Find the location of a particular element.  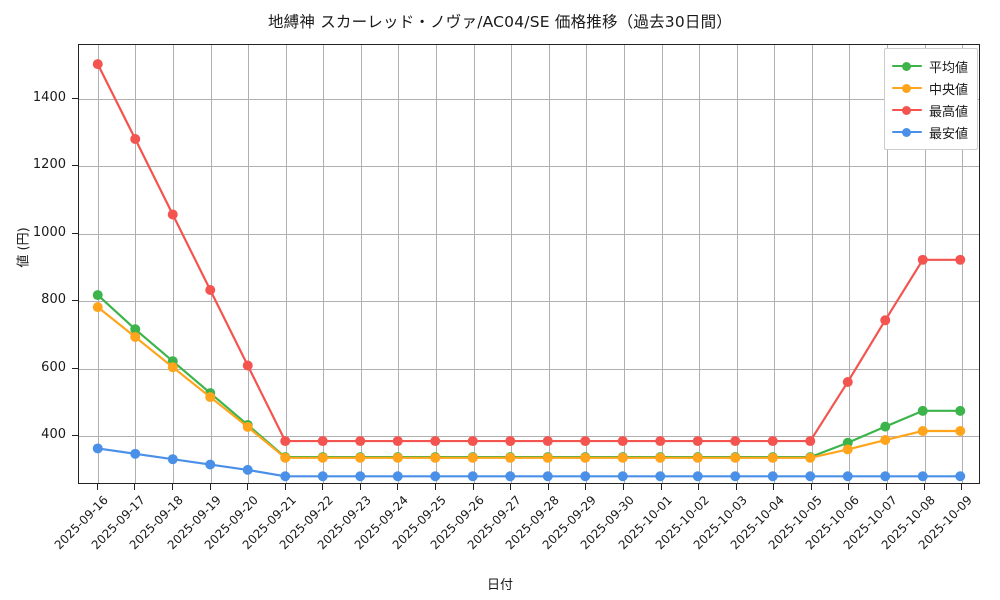

legend-label: 平均値 is located at coordinates (948, 68).